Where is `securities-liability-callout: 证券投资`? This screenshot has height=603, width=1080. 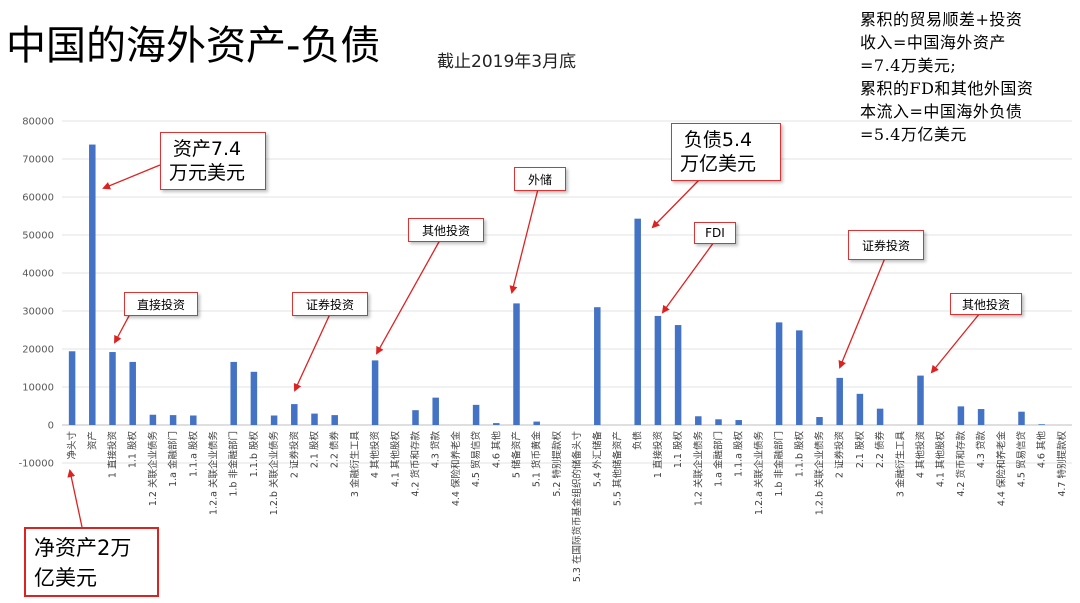
securities-liability-callout: 证券投资 is located at coordinates (886, 245).